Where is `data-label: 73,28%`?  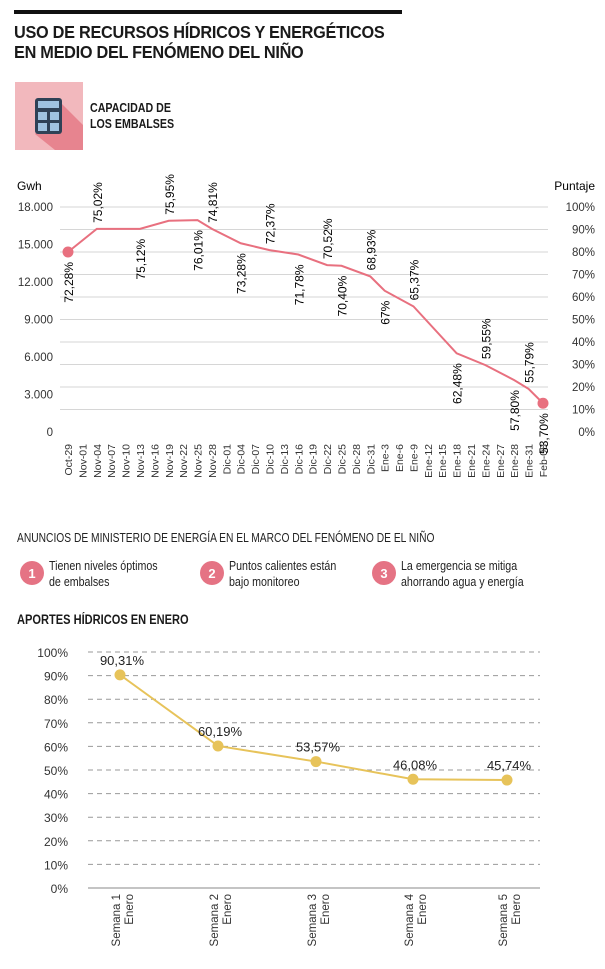 data-label: 73,28% is located at coordinates (242, 273).